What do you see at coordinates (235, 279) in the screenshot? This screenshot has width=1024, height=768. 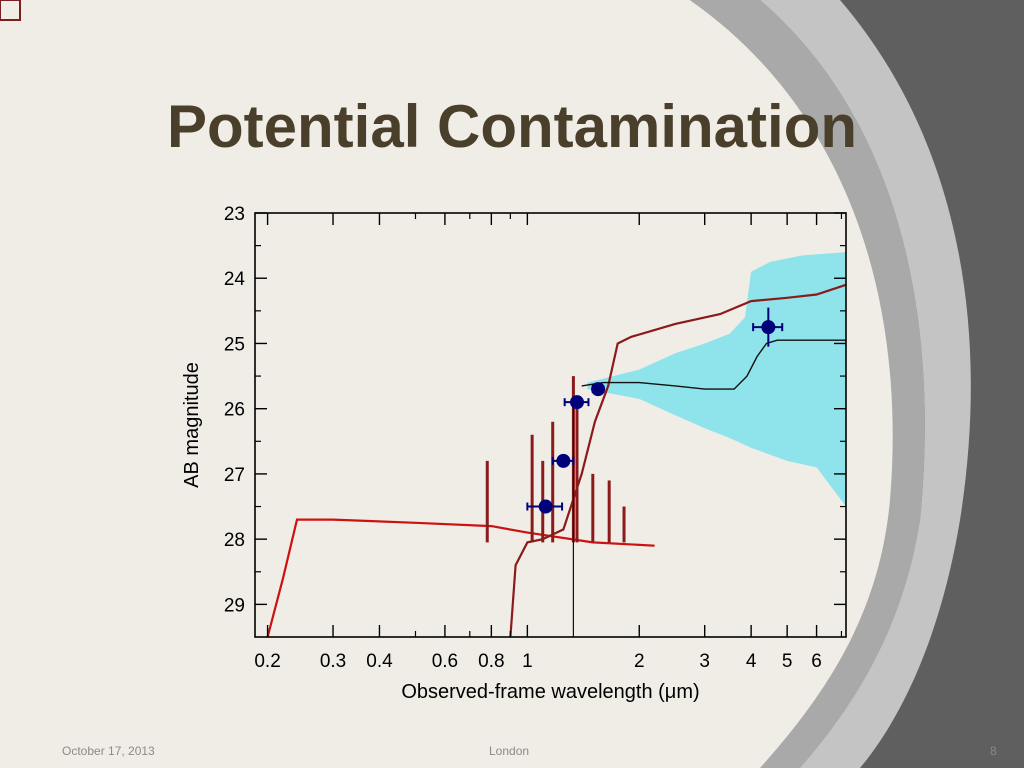 I see `y-tick-label: 24` at bounding box center [235, 279].